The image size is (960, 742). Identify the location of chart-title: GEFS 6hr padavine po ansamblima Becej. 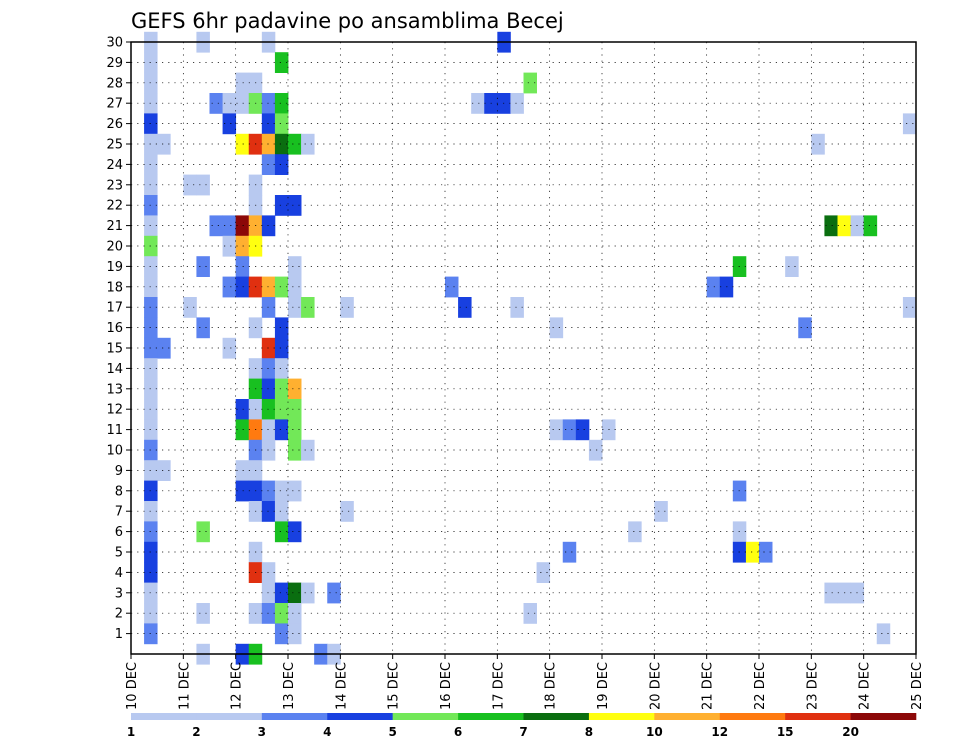
(347, 21).